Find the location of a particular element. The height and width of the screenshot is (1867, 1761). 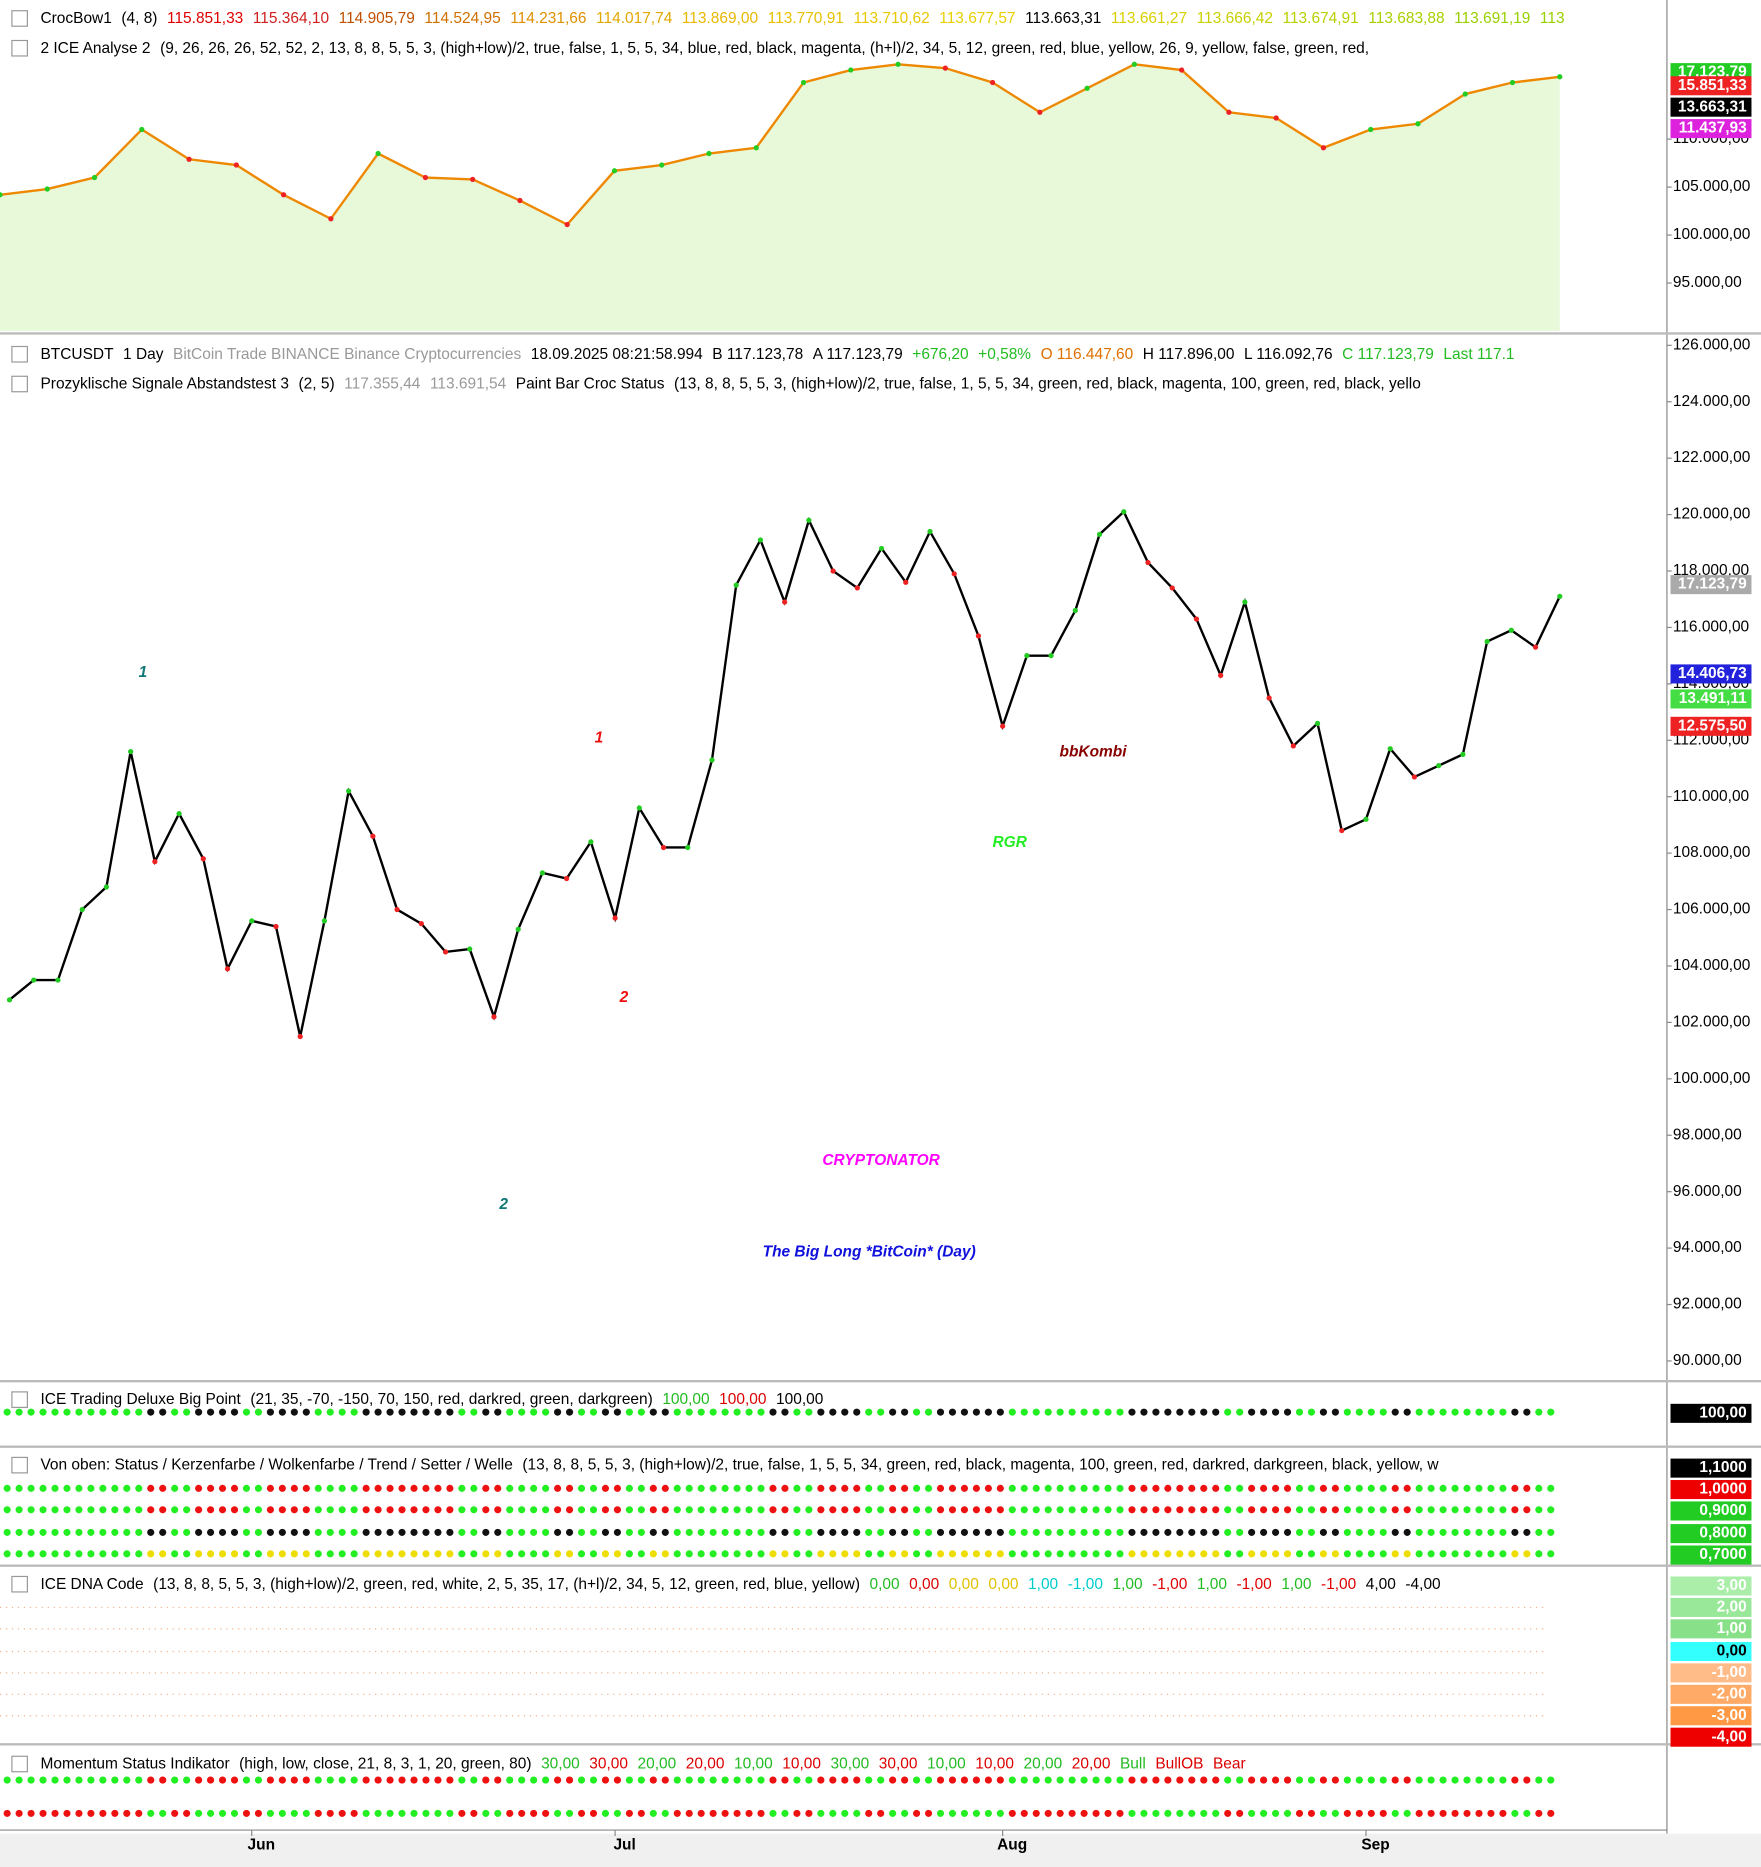

checkbox-icon is located at coordinates (19, 354).